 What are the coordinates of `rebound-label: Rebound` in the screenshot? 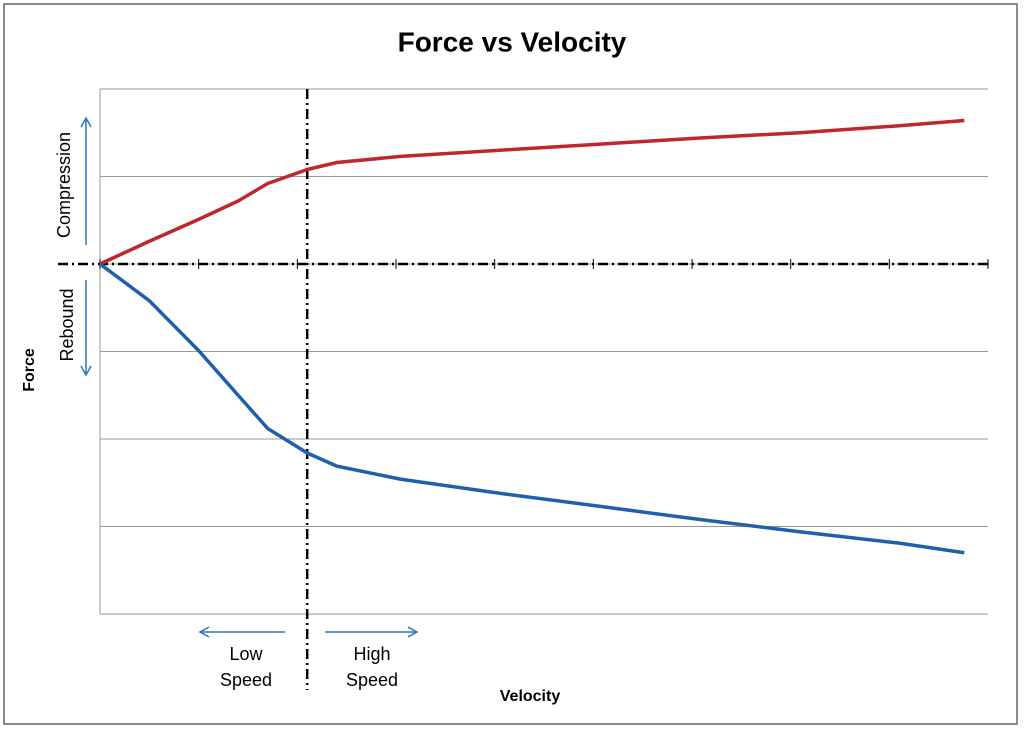 It's located at (67, 324).